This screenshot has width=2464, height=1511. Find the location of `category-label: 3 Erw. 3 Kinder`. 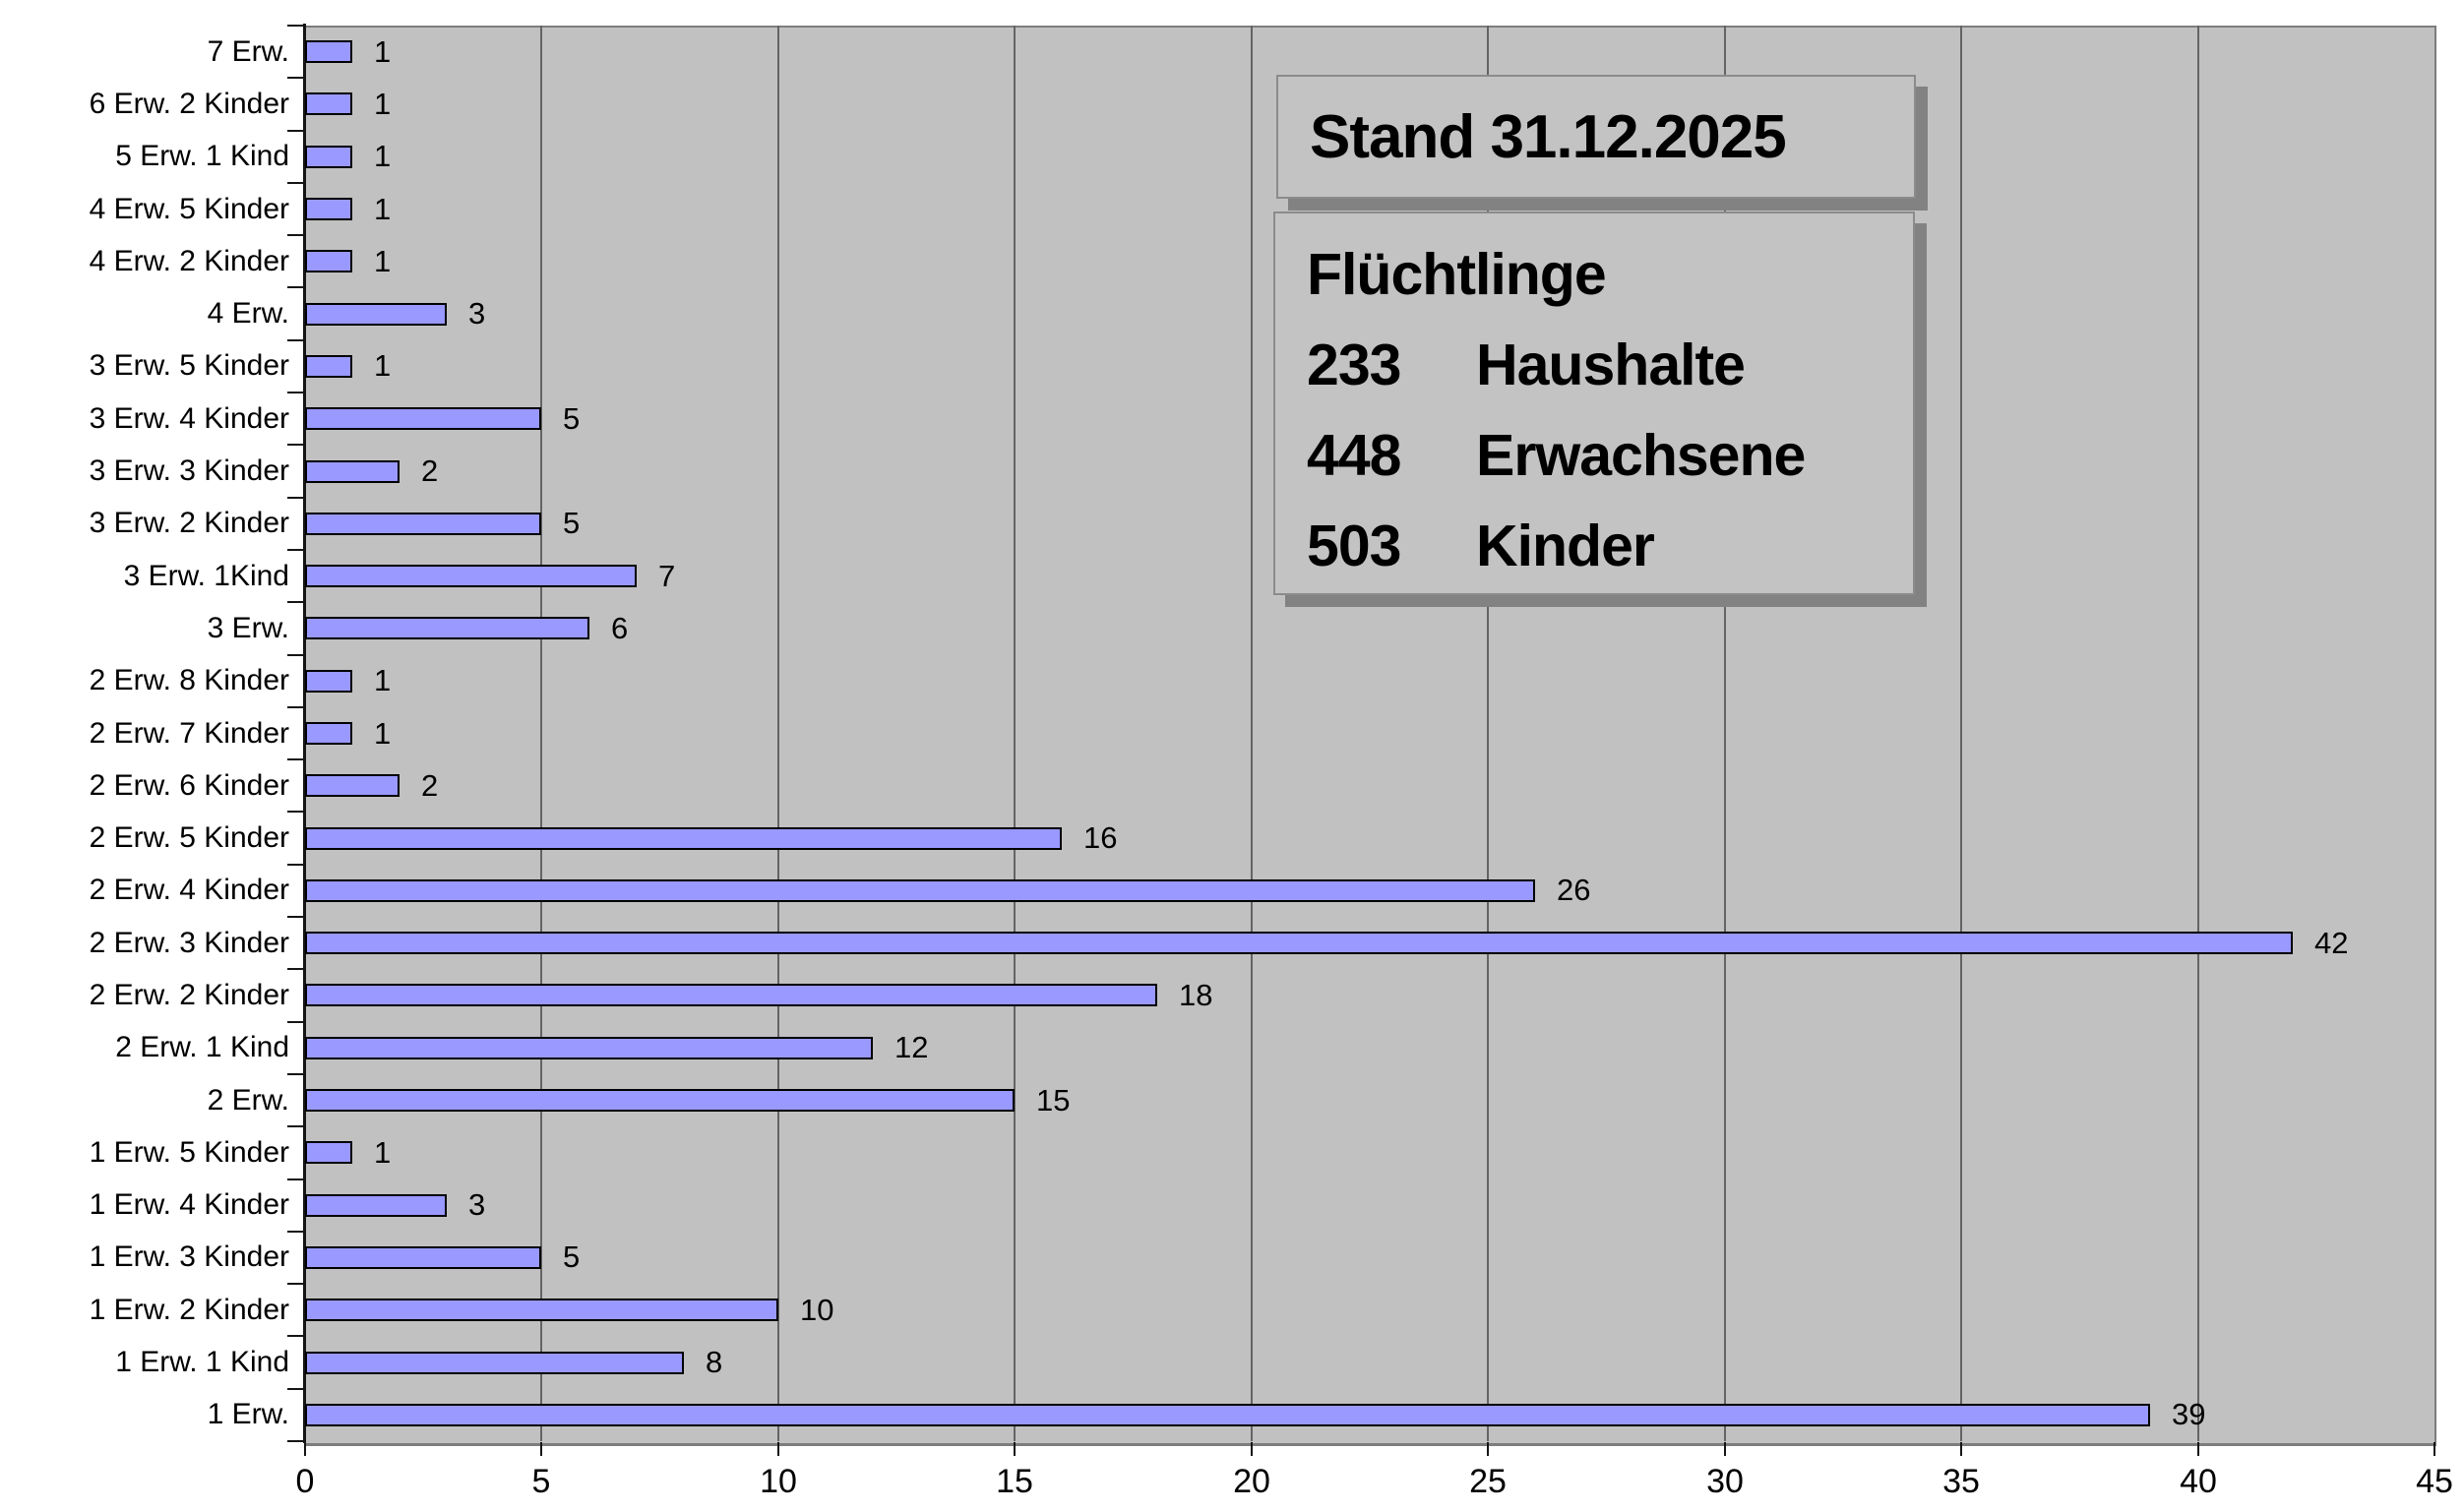

category-label: 3 Erw. 3 Kinder is located at coordinates (189, 470).